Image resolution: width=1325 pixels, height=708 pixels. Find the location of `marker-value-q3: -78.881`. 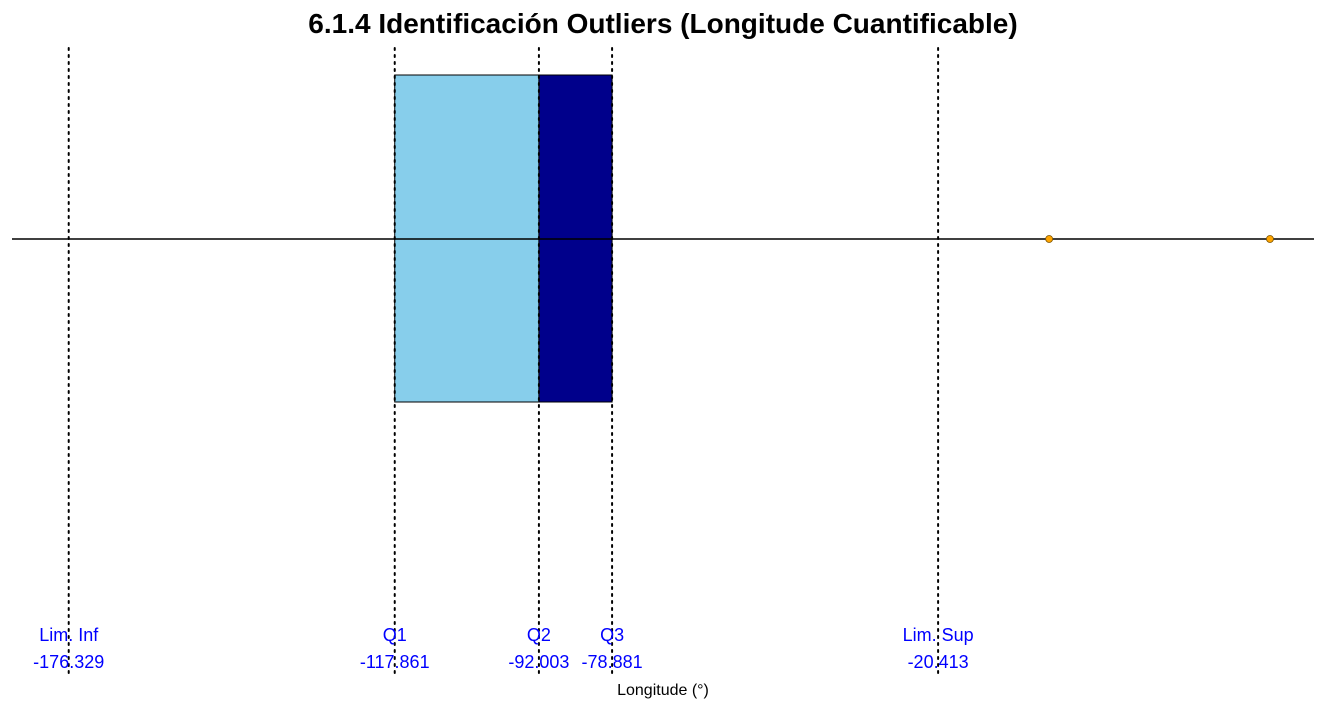

marker-value-q3: -78.881 is located at coordinates (612, 662).